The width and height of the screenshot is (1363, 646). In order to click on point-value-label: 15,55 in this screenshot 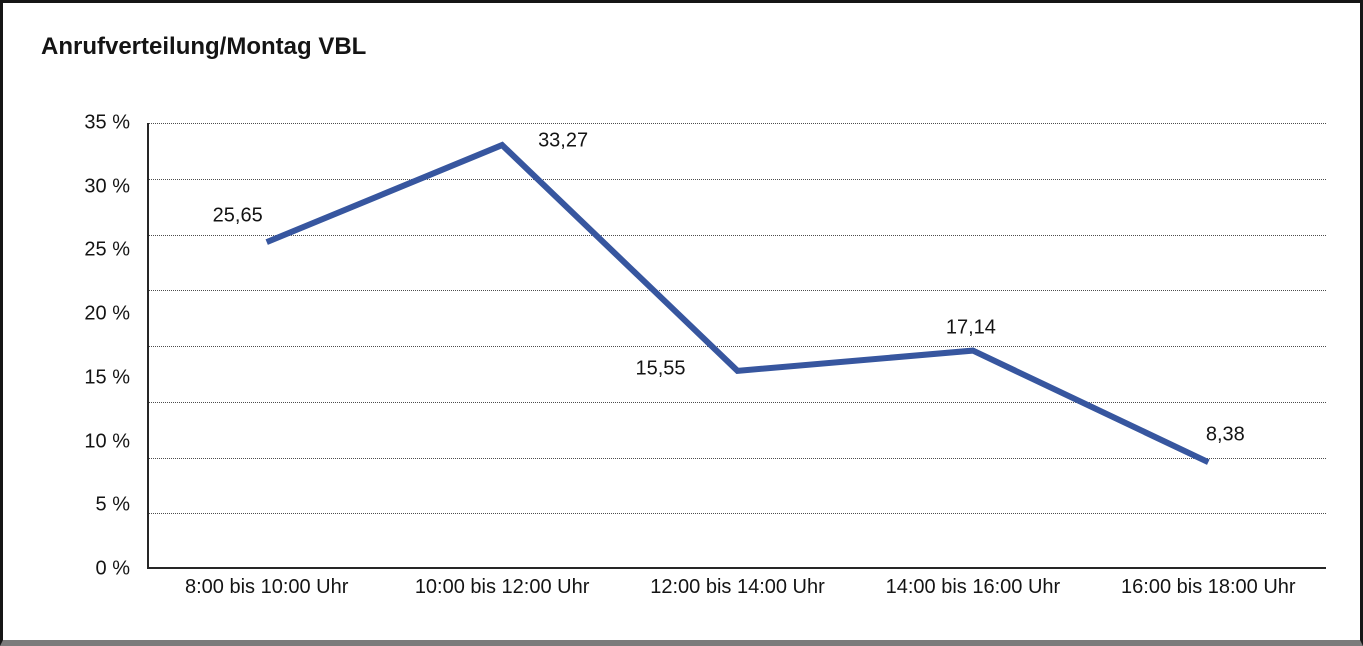, I will do `click(660, 368)`.